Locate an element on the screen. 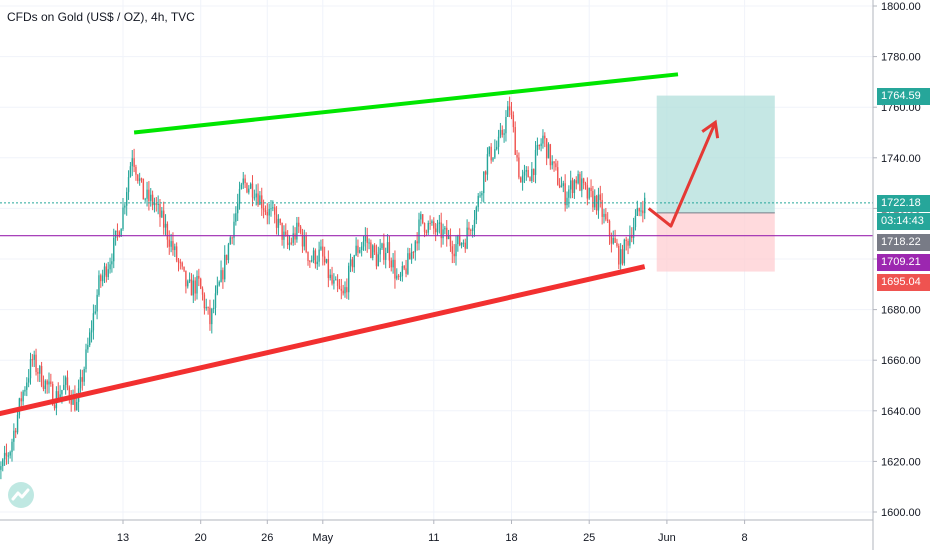  projection-arrow-head is located at coordinates (710, 129).